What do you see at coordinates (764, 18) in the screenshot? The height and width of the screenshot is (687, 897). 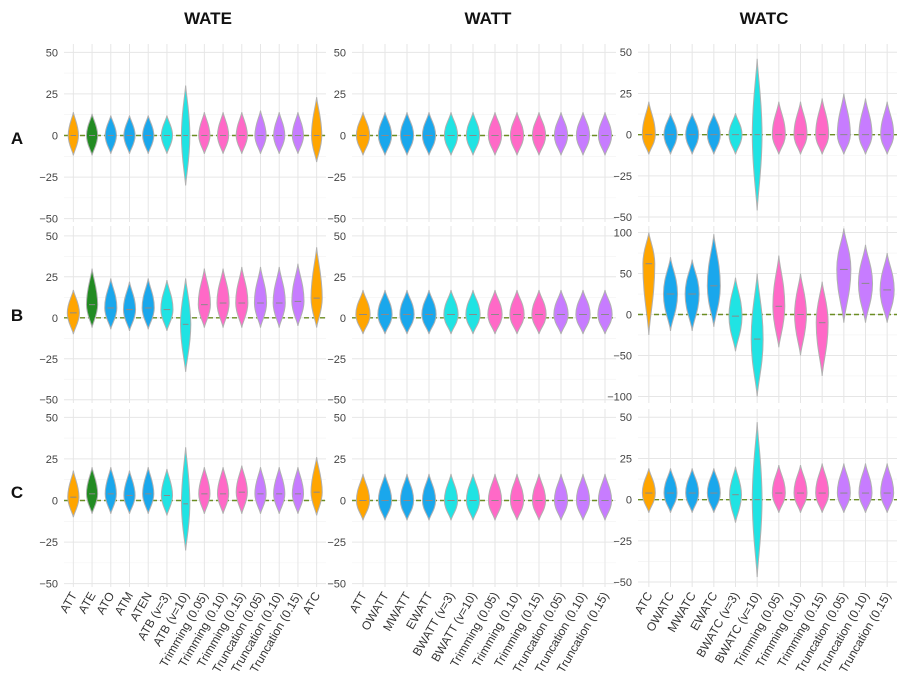 I see `column-title-watc: WATC` at bounding box center [764, 18].